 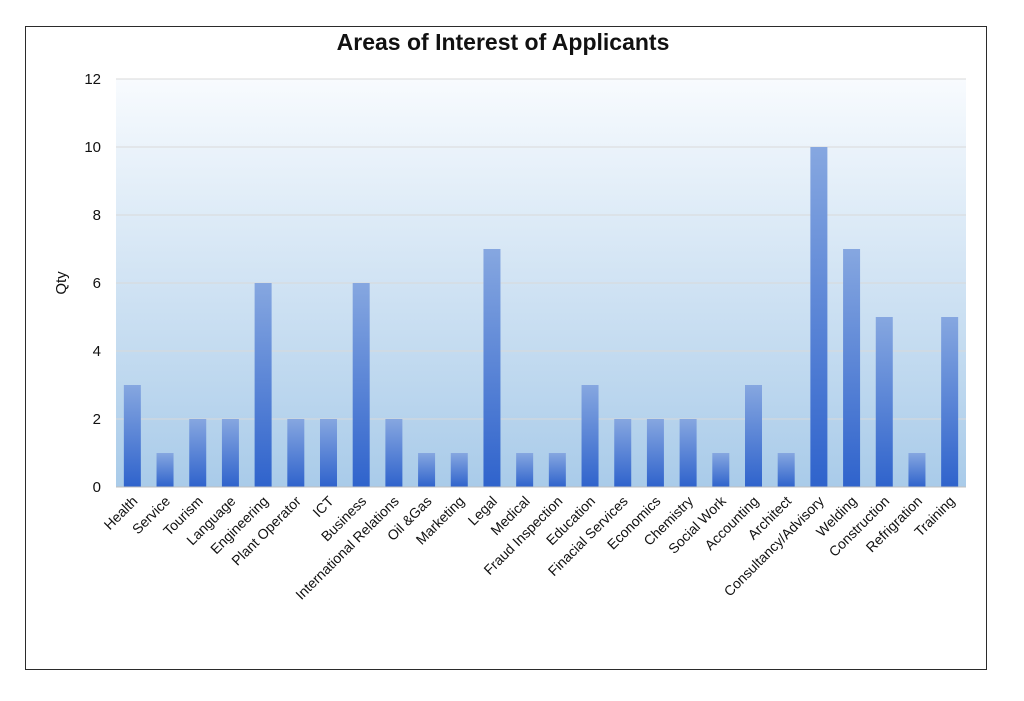 I want to click on bar-finacial-services, so click(x=623, y=453).